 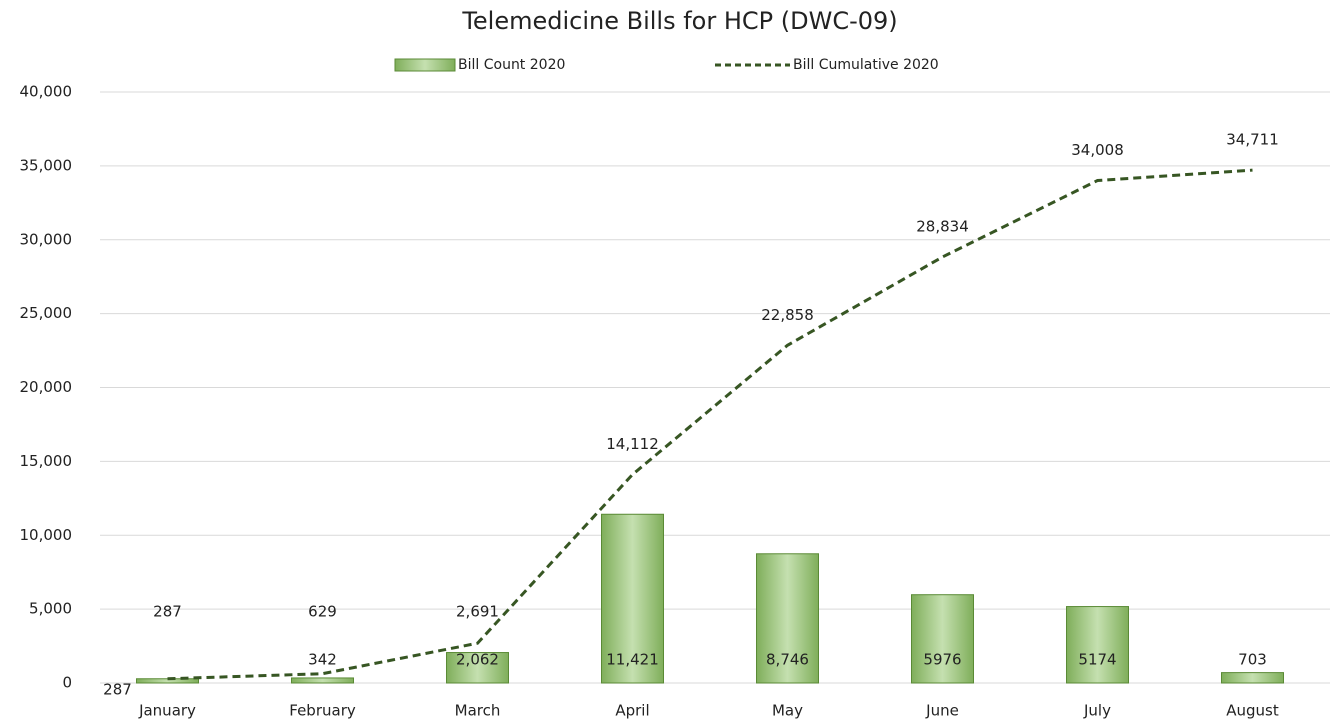 I want to click on data-label: 28,834, so click(x=942, y=226).